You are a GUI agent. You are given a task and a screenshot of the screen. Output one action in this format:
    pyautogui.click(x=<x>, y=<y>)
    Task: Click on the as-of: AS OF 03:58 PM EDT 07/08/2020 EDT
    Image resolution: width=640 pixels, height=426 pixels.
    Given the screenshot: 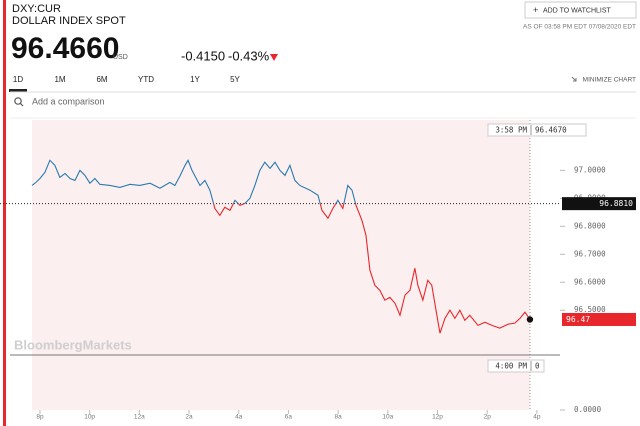 What is the action you would take?
    pyautogui.click(x=579, y=27)
    